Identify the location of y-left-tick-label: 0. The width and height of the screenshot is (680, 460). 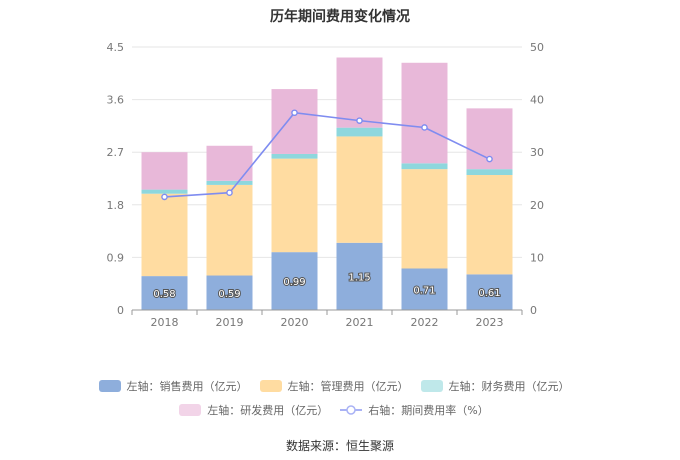
(120, 310).